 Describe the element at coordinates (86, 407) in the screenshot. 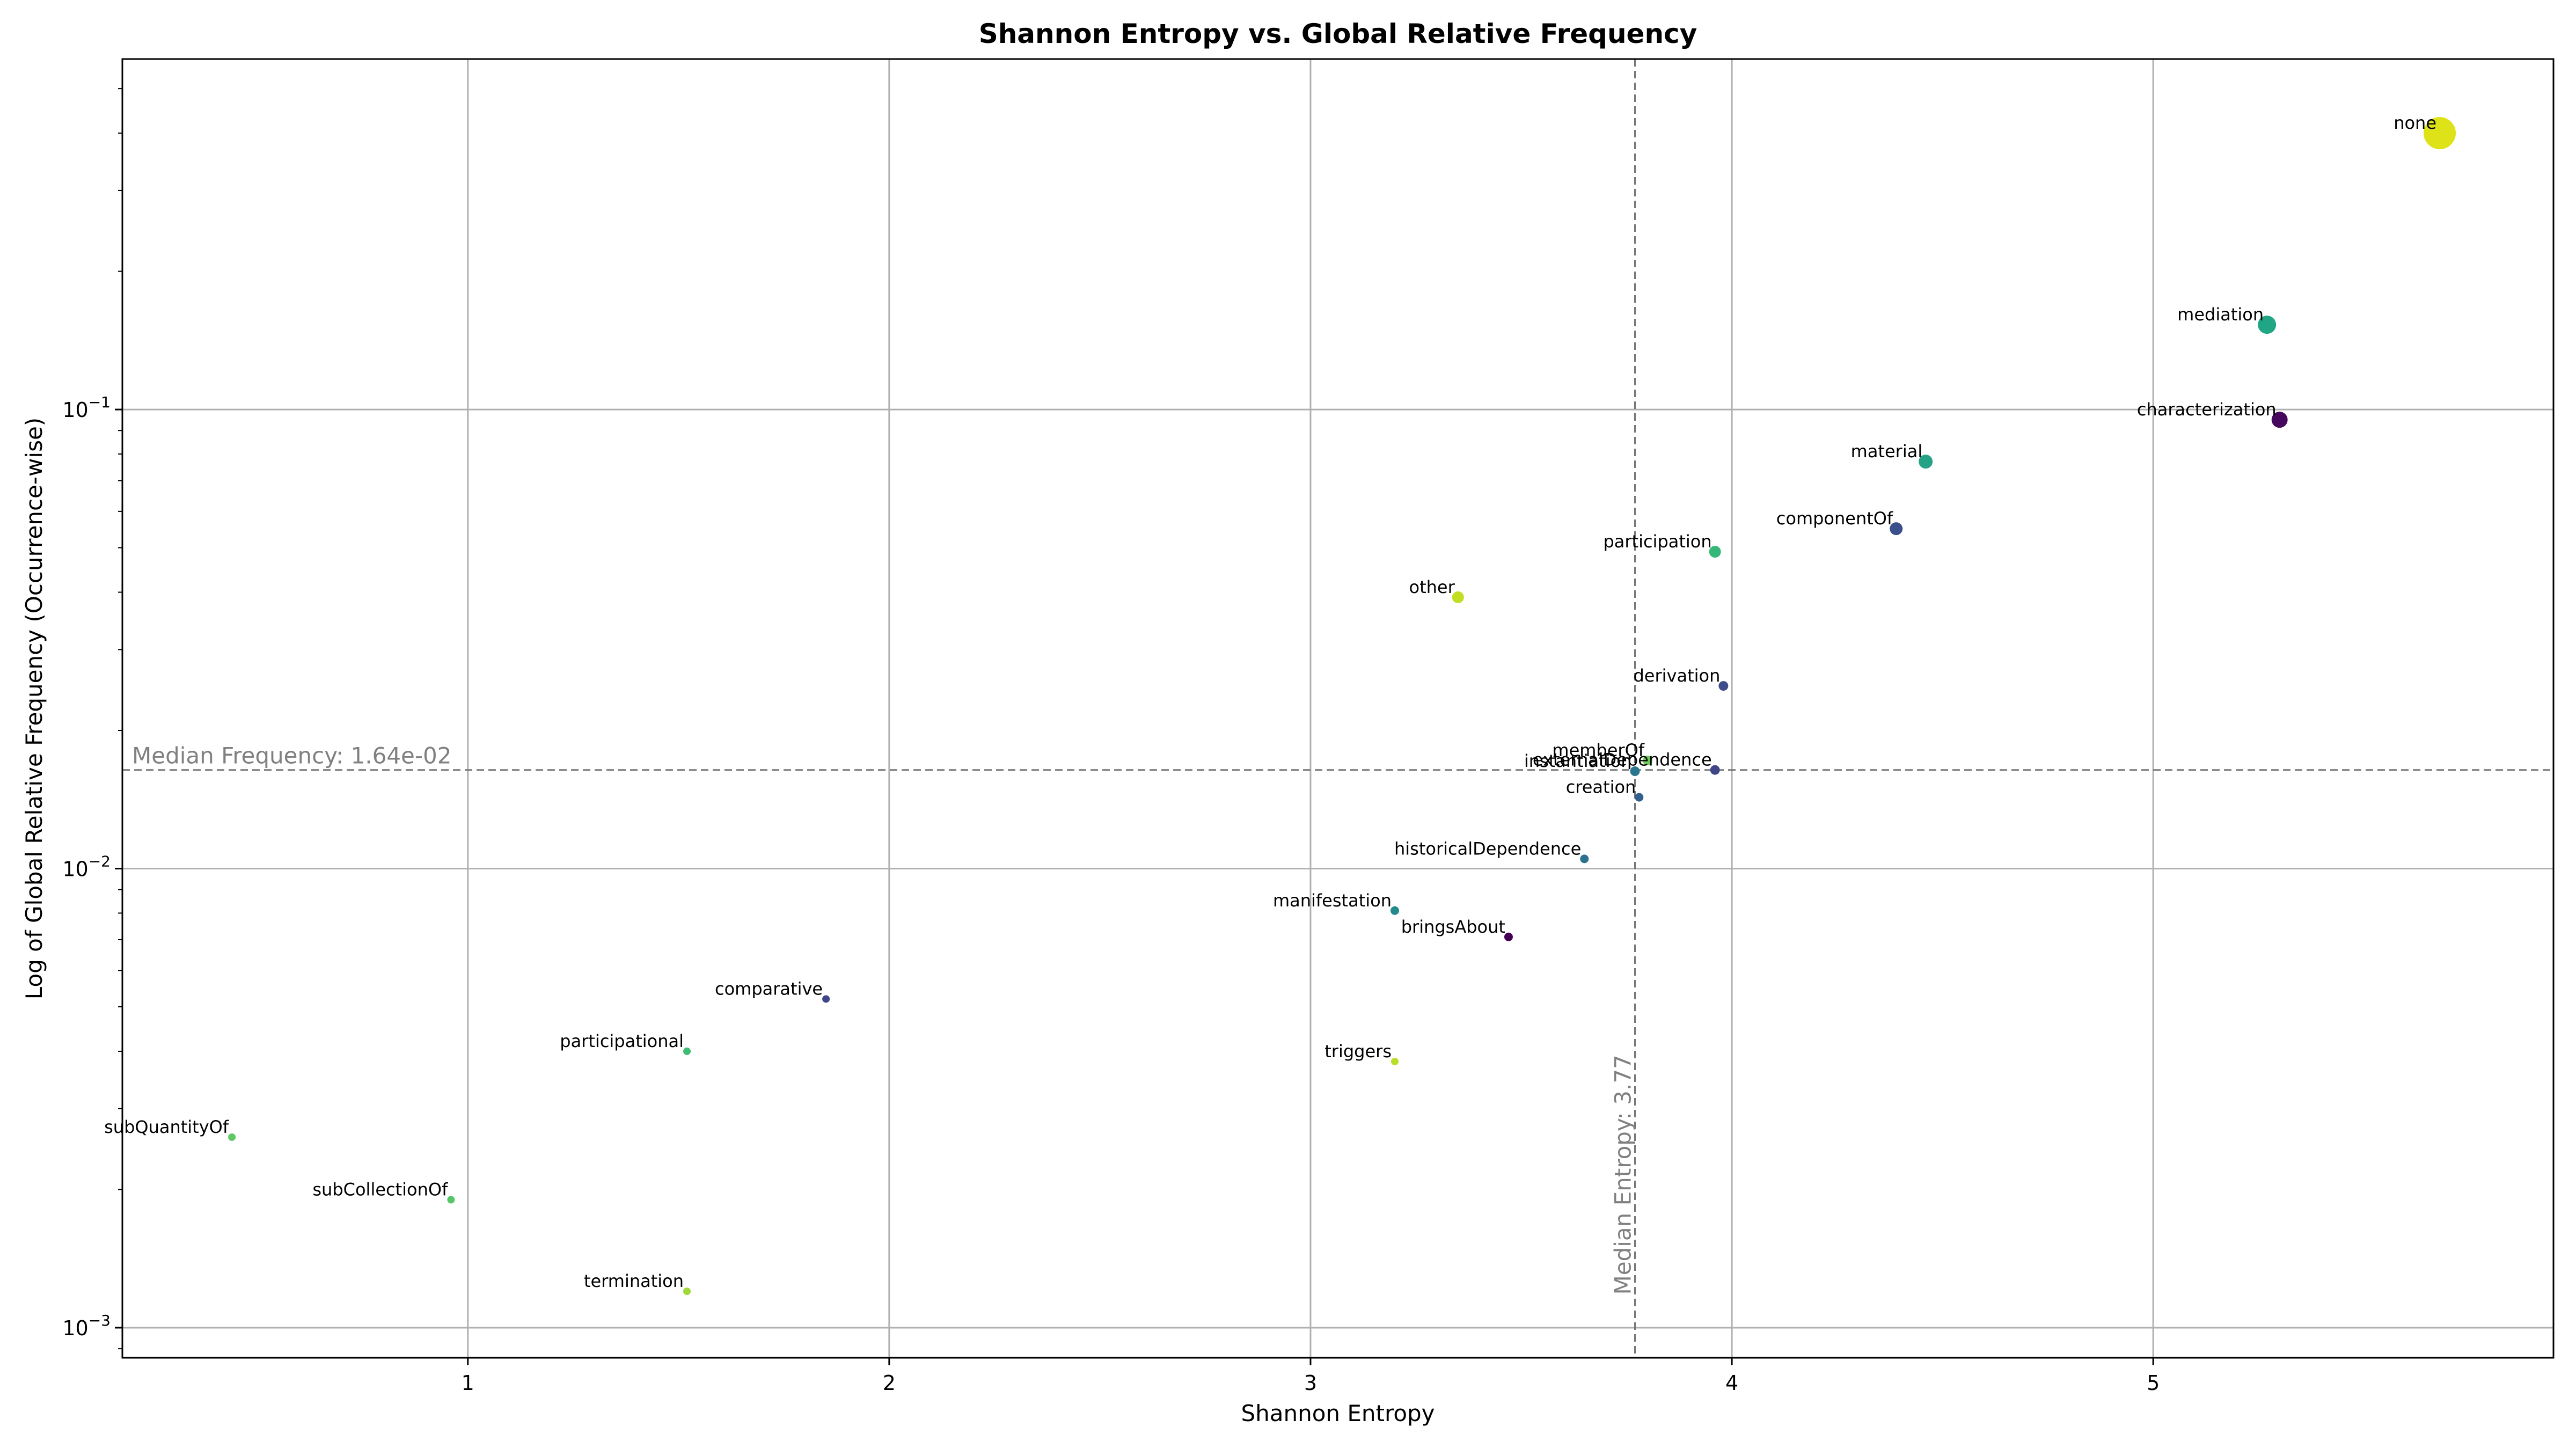

I see `y-tick-label: 10⁻¹` at that location.